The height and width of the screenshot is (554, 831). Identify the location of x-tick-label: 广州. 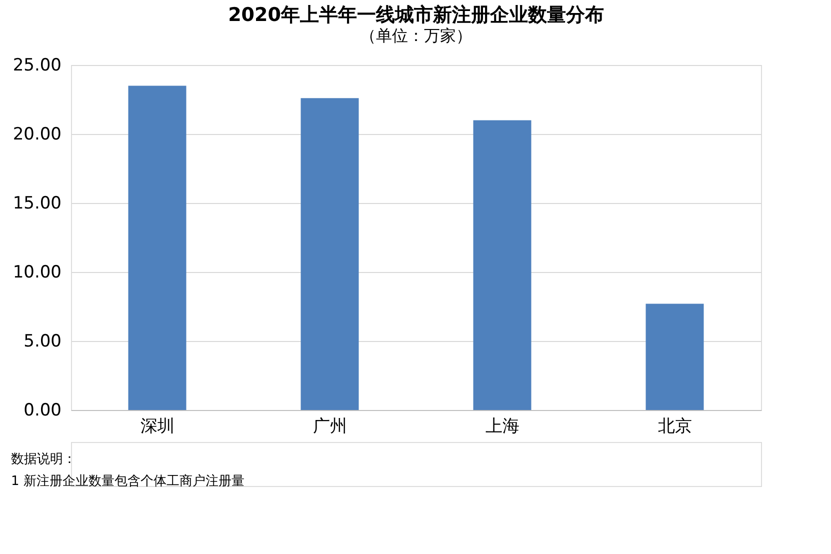
(329, 426).